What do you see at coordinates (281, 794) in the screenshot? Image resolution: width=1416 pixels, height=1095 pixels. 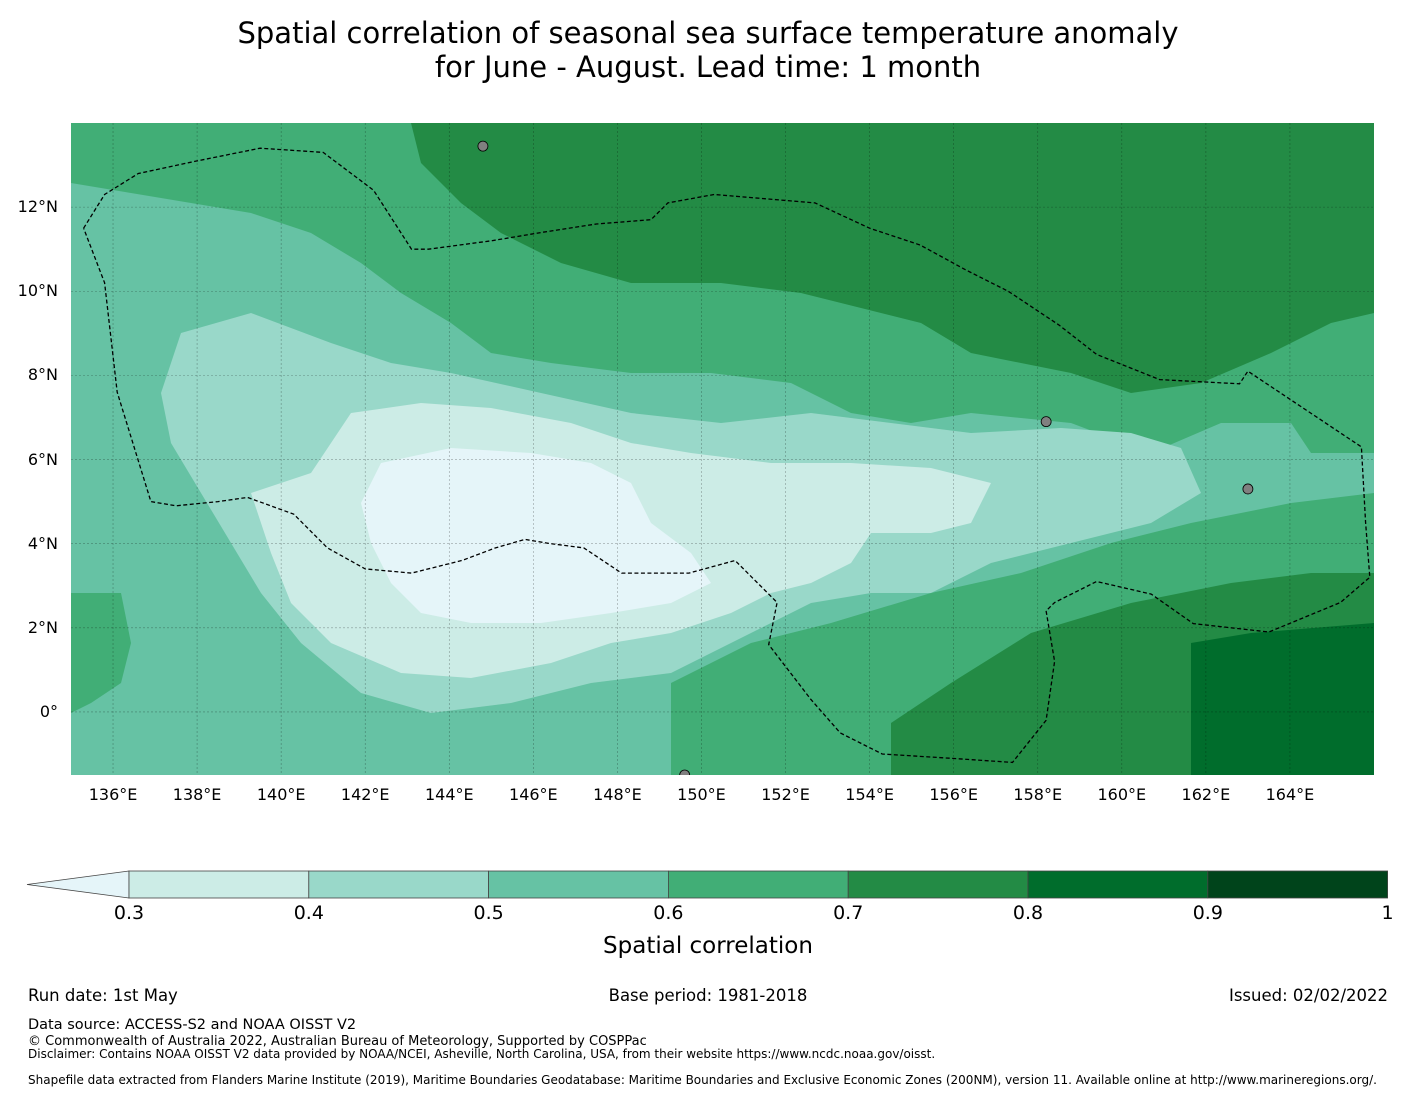 I see `lon-tick-label: 140°E` at bounding box center [281, 794].